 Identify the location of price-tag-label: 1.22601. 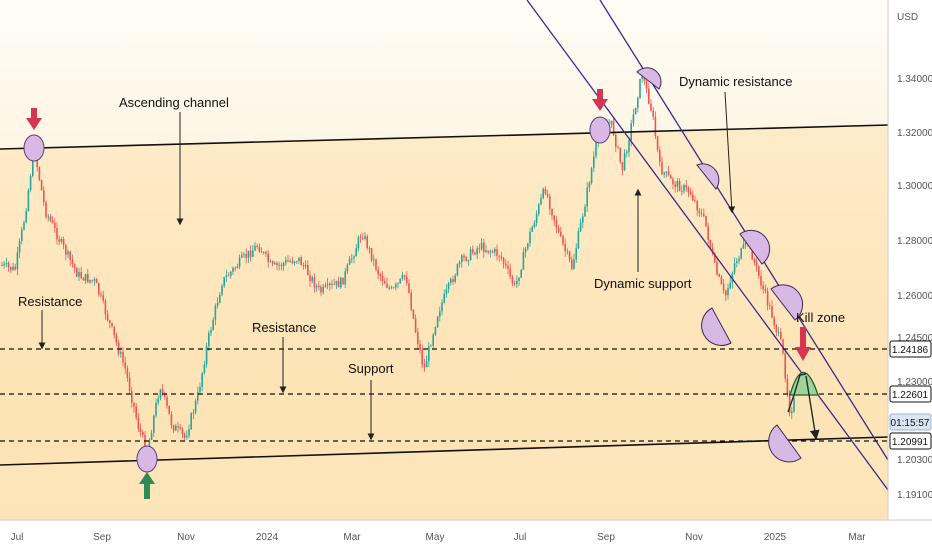
(910, 395).